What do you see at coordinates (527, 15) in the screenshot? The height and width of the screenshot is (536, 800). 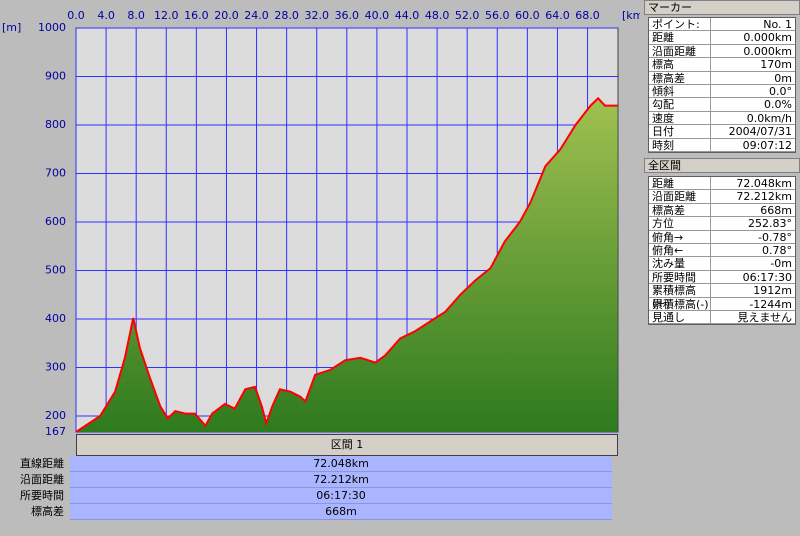 I see `x-tick-label: 60.0` at bounding box center [527, 15].